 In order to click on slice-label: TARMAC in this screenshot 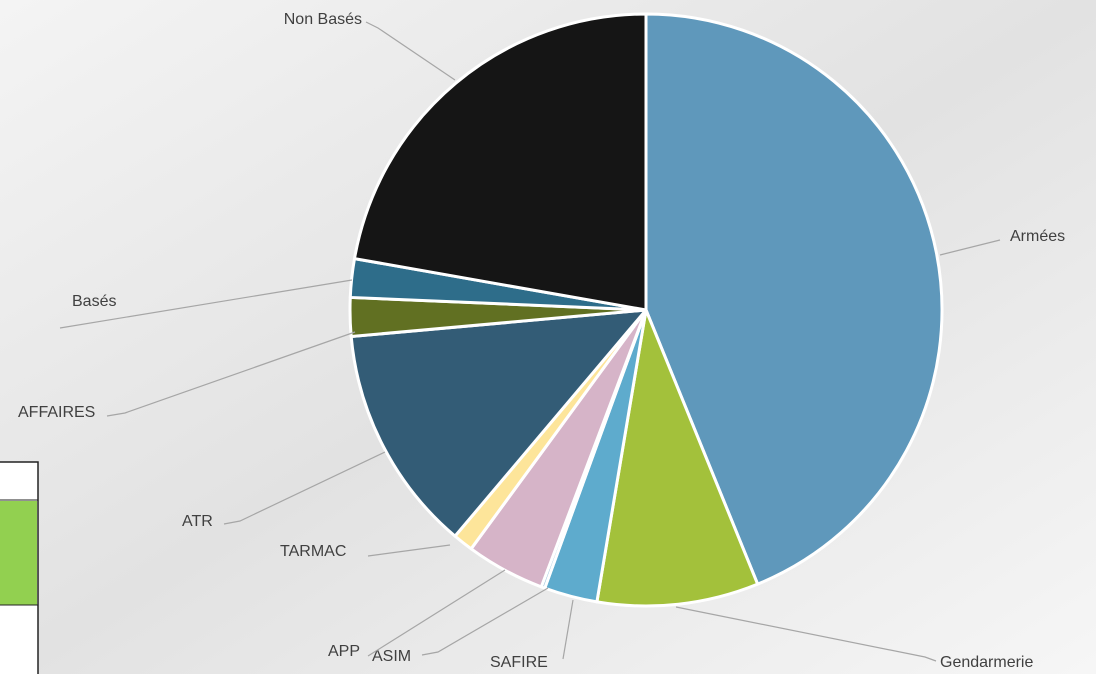, I will do `click(313, 551)`.